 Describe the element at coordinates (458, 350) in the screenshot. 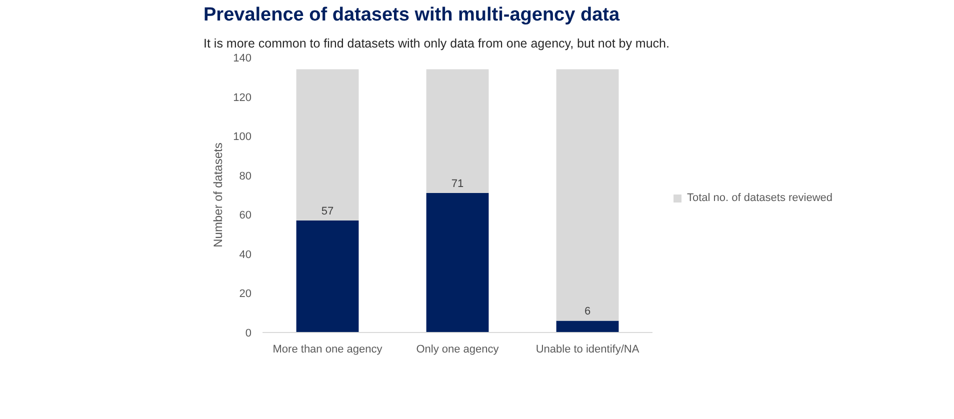

I see `x-tick-label: Only one agency` at that location.